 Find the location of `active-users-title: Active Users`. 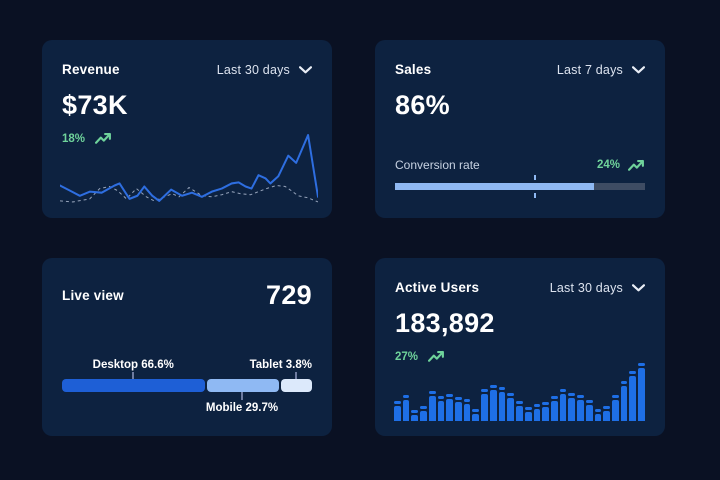

active-users-title: Active Users is located at coordinates (437, 287).